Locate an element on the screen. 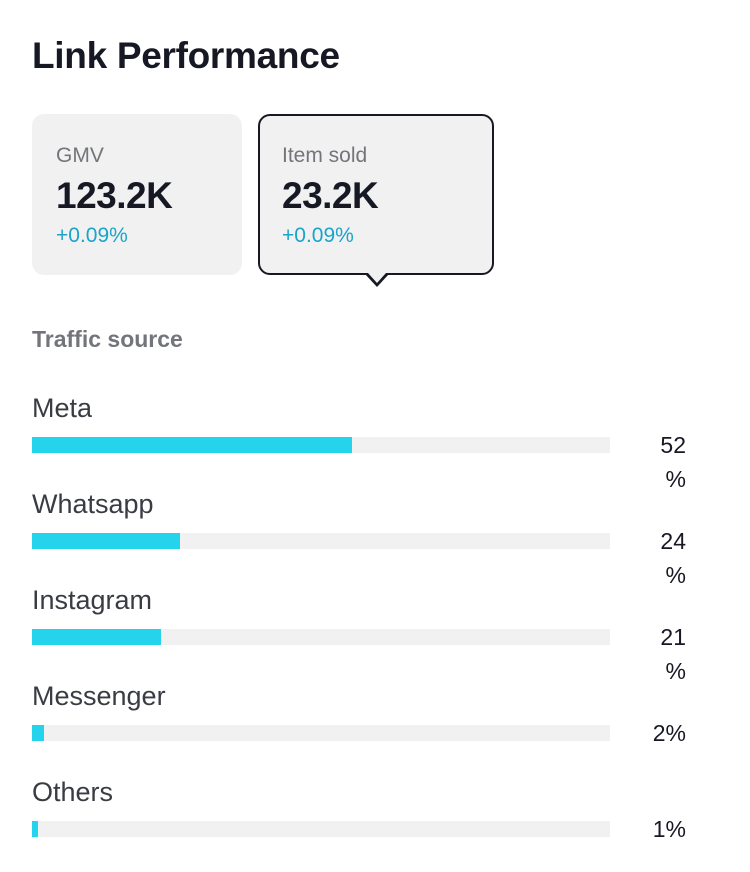  traffic-percent: 24 % is located at coordinates (673, 558).